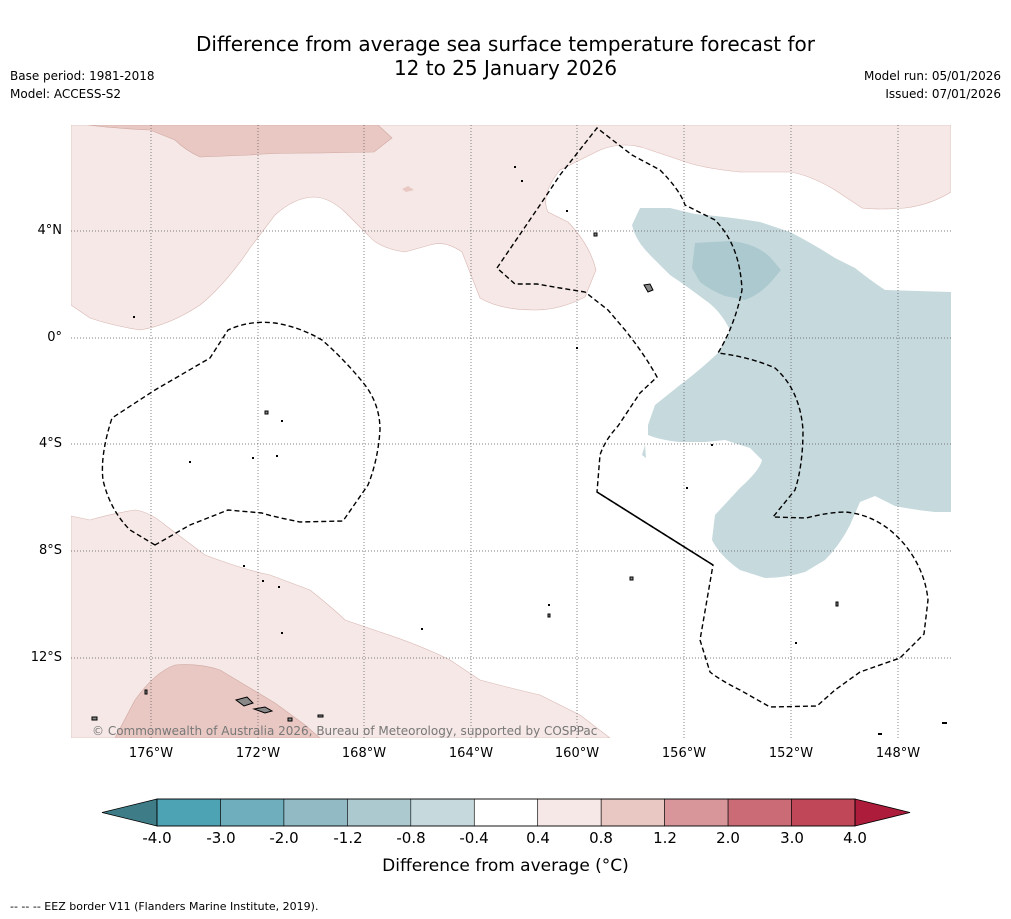 The width and height of the screenshot is (1011, 919). I want to click on cb-tick-10: 3.0, so click(792, 838).